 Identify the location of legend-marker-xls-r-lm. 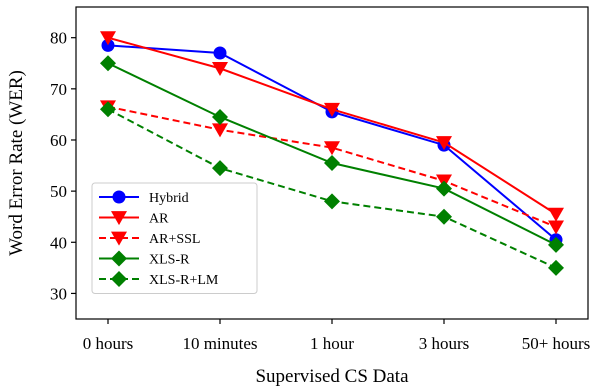
(119, 279).